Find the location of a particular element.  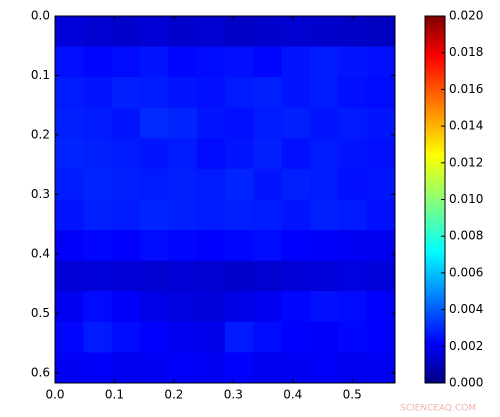

y-tick-label: 0.3 is located at coordinates (40, 194).